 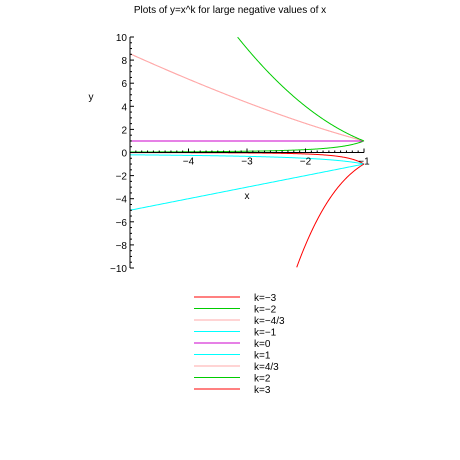 What do you see at coordinates (122, 223) in the screenshot?
I see `y-tick-label: −6` at bounding box center [122, 223].